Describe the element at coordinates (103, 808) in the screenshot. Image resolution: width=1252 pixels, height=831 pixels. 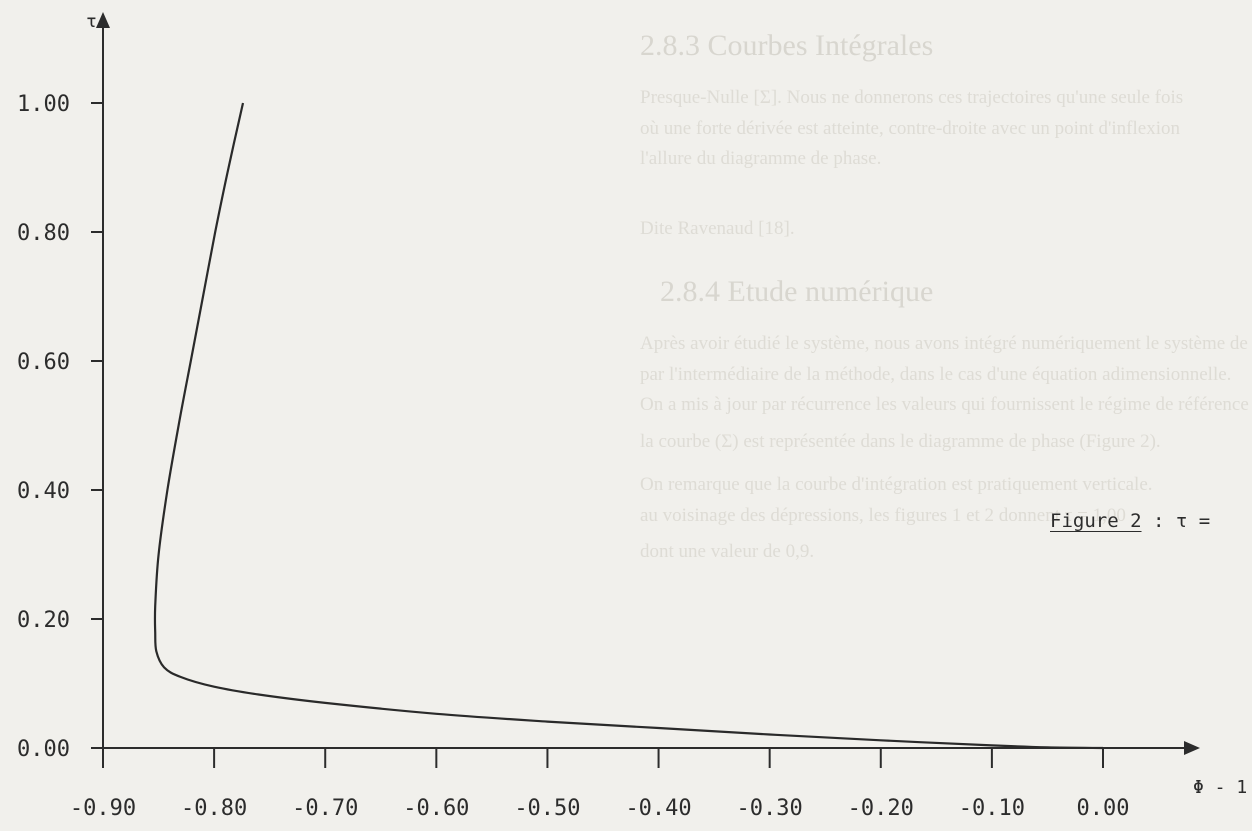
I see `x-tick-label: -0.90` at that location.